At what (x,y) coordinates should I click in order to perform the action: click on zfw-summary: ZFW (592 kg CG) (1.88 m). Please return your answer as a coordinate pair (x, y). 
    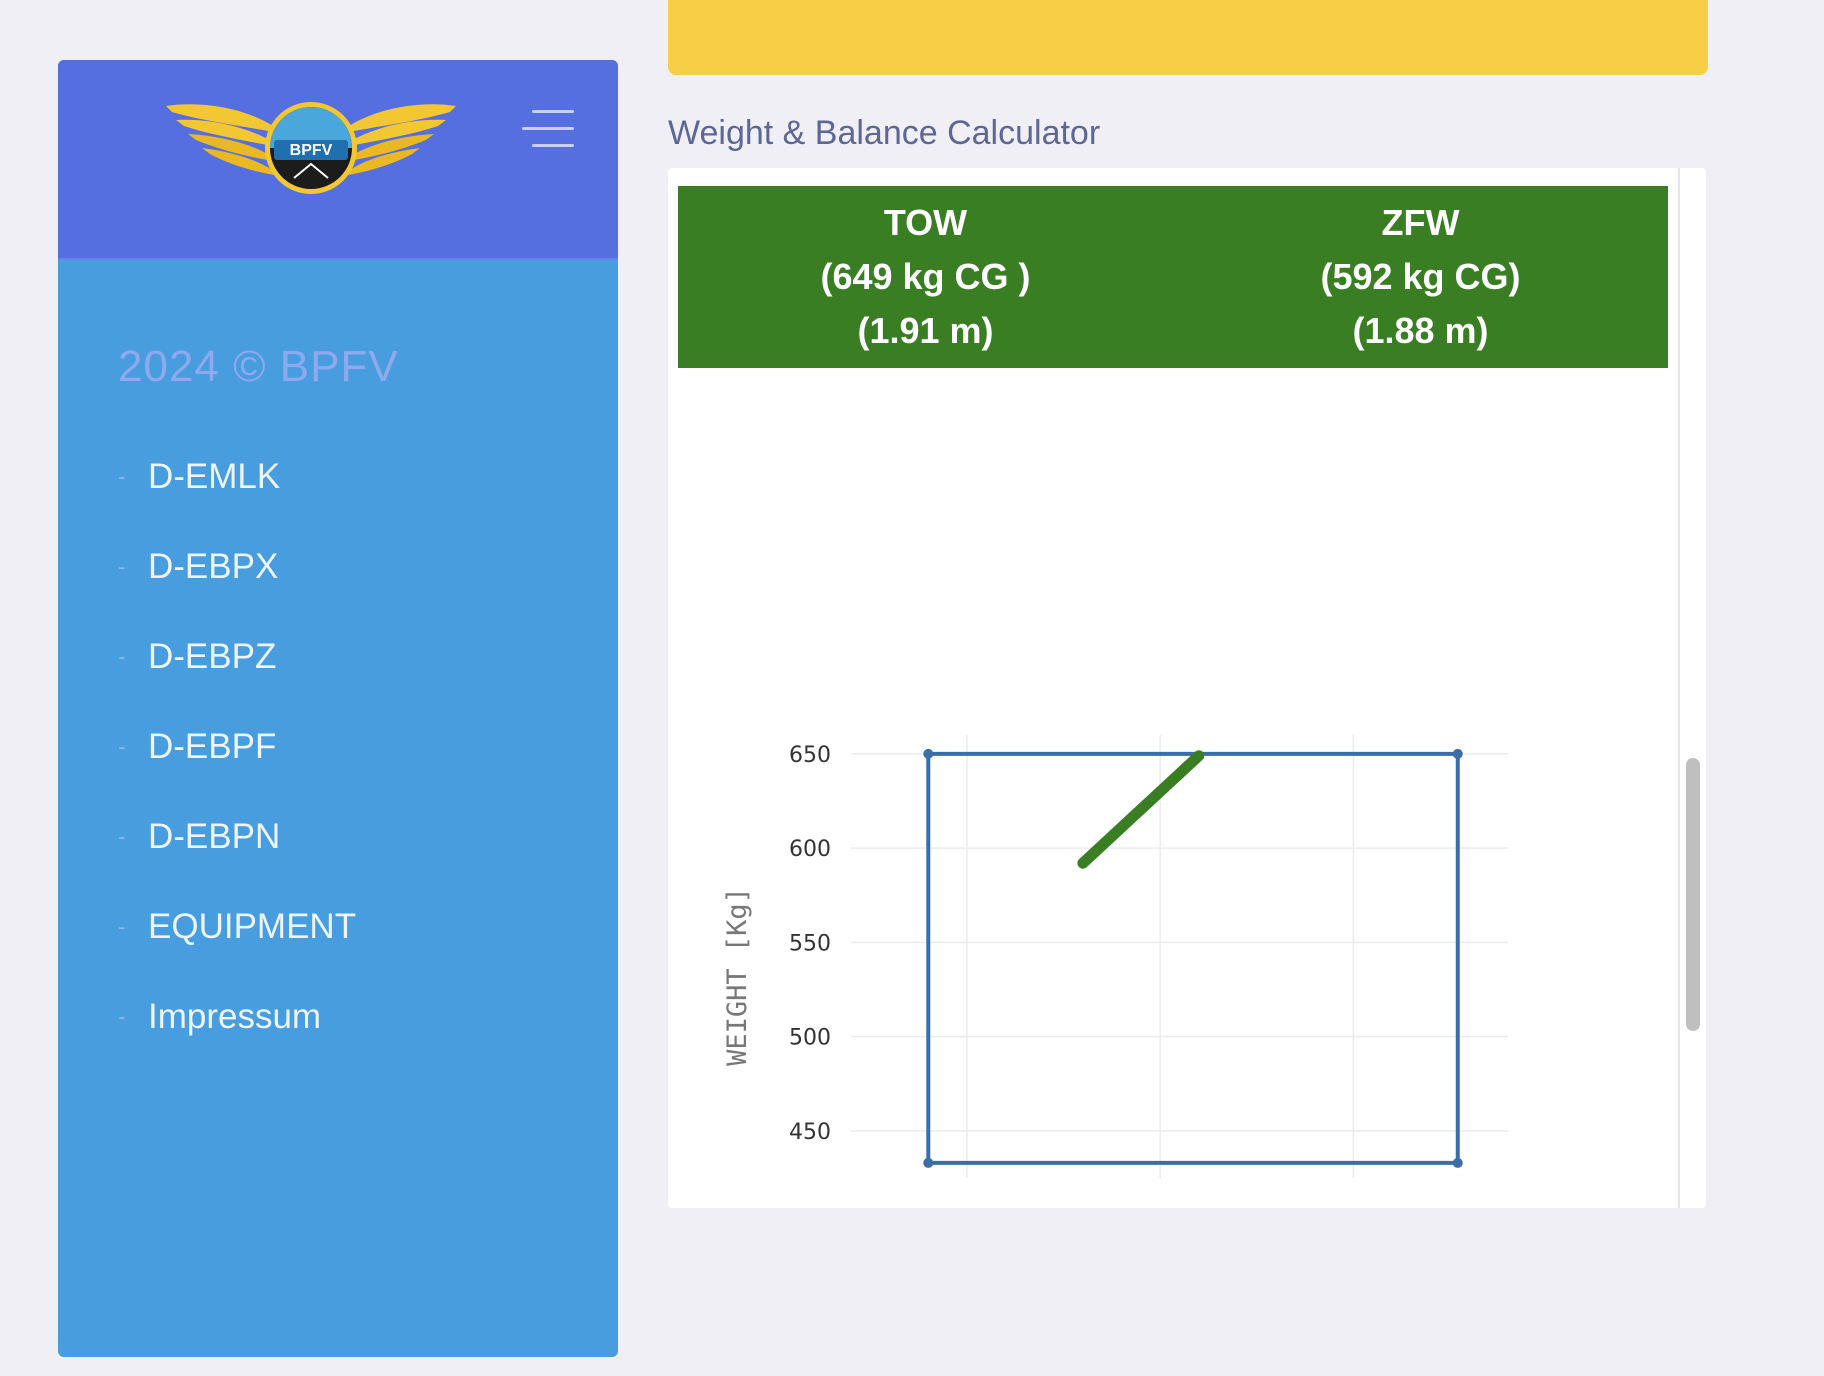
    Looking at the image, I should click on (1420, 277).